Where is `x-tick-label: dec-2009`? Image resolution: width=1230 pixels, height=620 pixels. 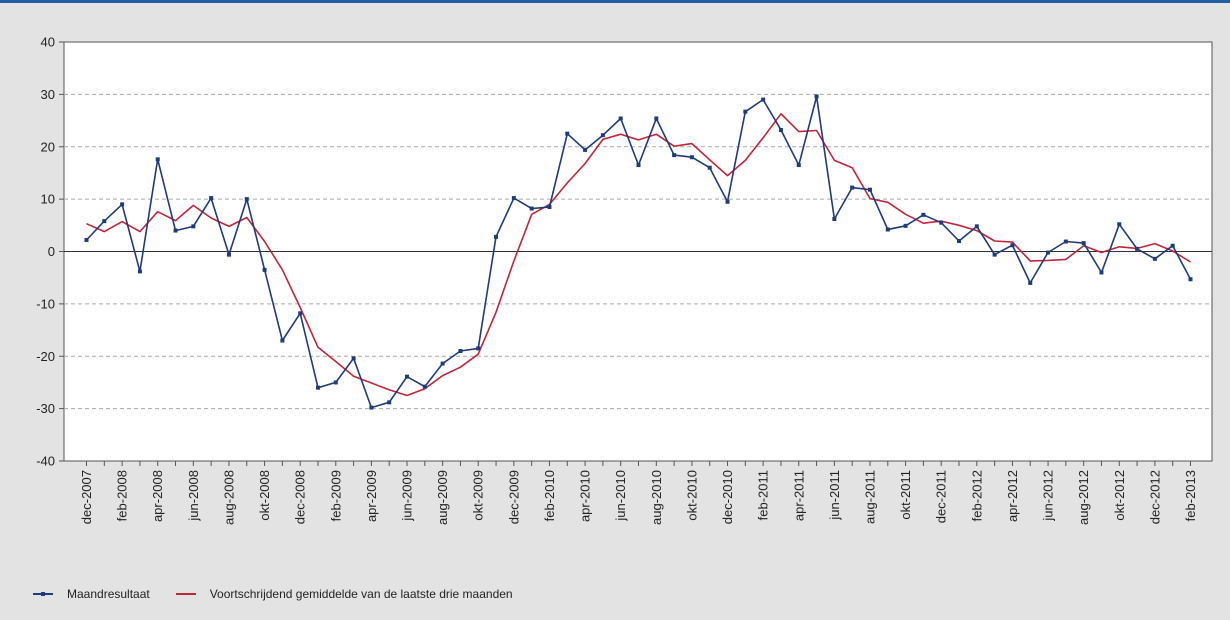 x-tick-label: dec-2009 is located at coordinates (513, 497).